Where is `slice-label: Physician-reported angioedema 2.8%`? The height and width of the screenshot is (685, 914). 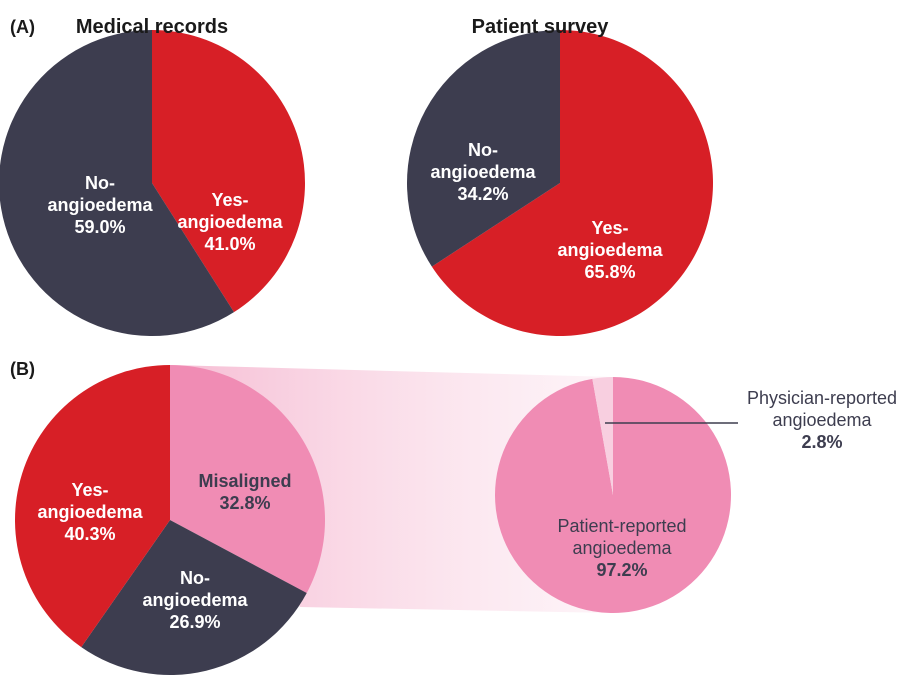 slice-label: Physician-reported angioedema 2.8% is located at coordinates (820, 420).